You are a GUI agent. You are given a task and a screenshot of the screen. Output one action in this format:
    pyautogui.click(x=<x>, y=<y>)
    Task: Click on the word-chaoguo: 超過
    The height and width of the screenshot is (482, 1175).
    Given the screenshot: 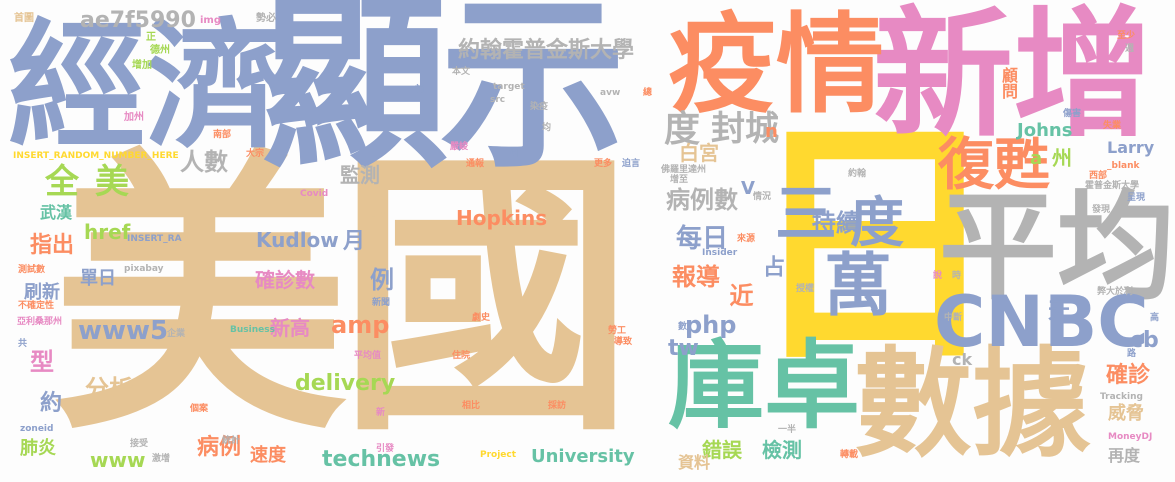 What is the action you would take?
    pyautogui.click(x=376, y=214)
    